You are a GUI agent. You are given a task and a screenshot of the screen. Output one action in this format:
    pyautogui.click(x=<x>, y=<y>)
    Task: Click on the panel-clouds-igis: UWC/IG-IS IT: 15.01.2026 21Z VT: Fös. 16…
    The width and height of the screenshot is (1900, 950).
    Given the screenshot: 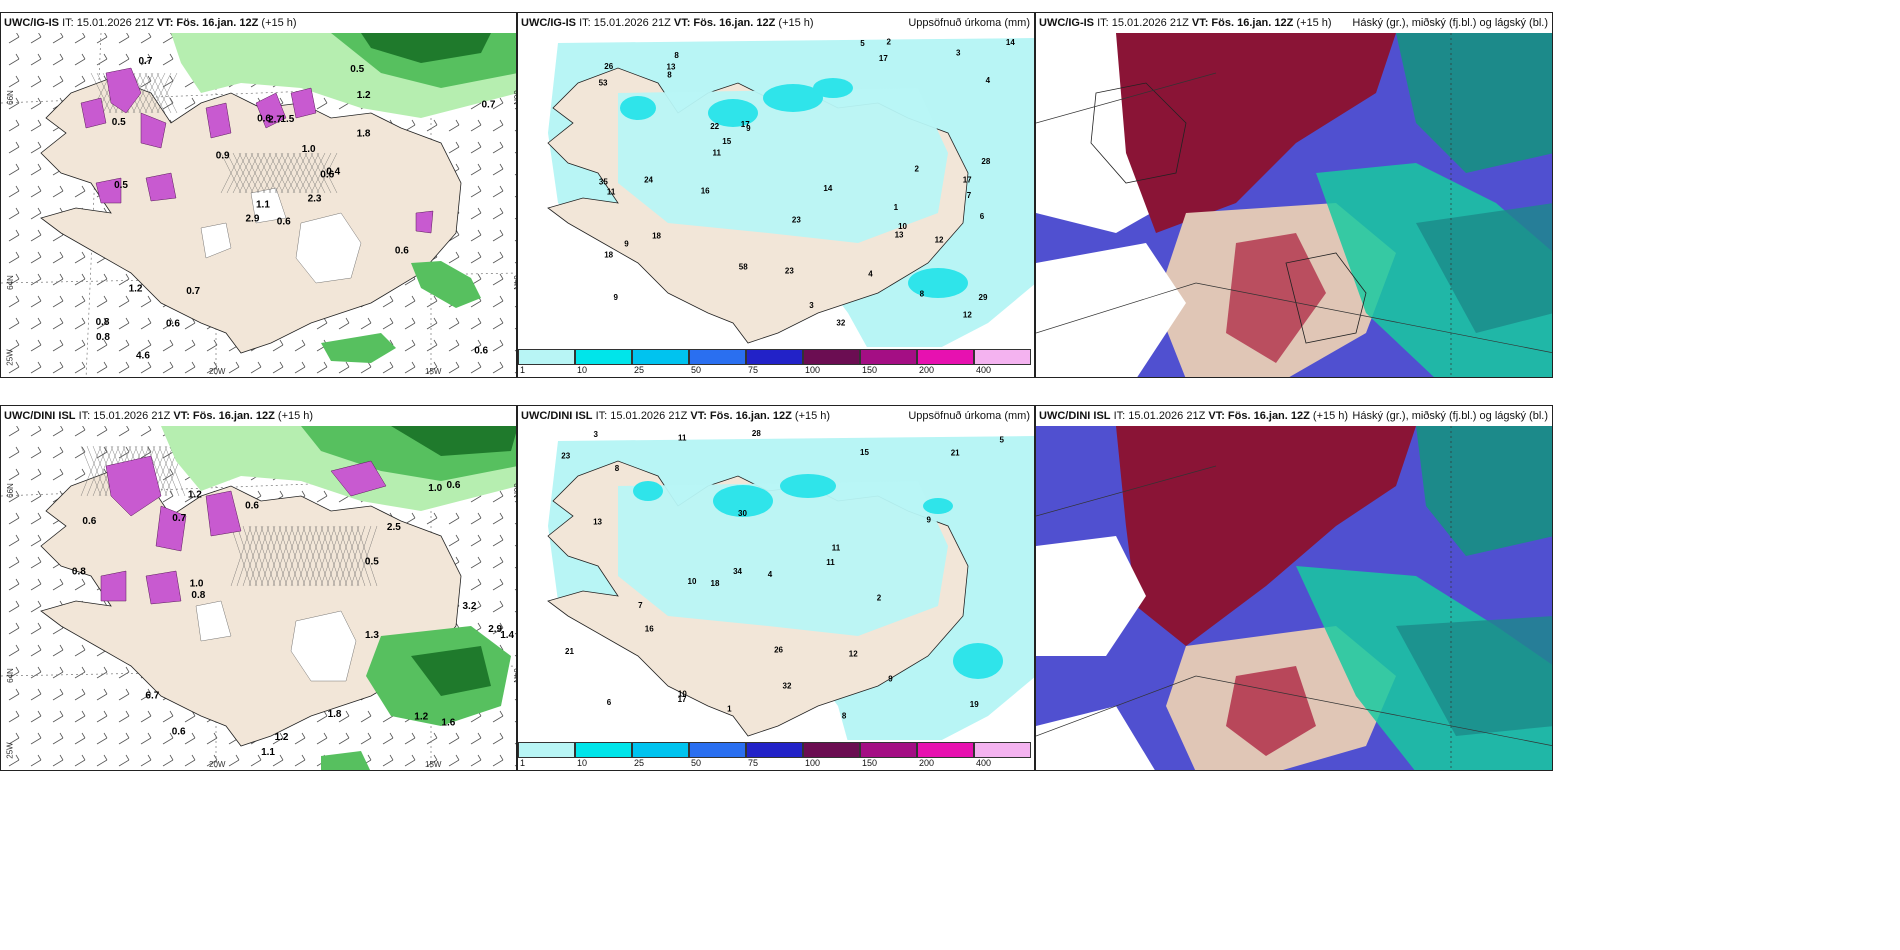 What is the action you would take?
    pyautogui.click(x=1294, y=195)
    